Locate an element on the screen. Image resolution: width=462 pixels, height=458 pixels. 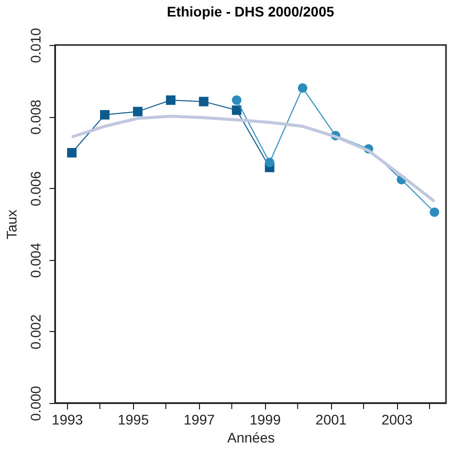
x-axis-title: Années is located at coordinates (251, 438).